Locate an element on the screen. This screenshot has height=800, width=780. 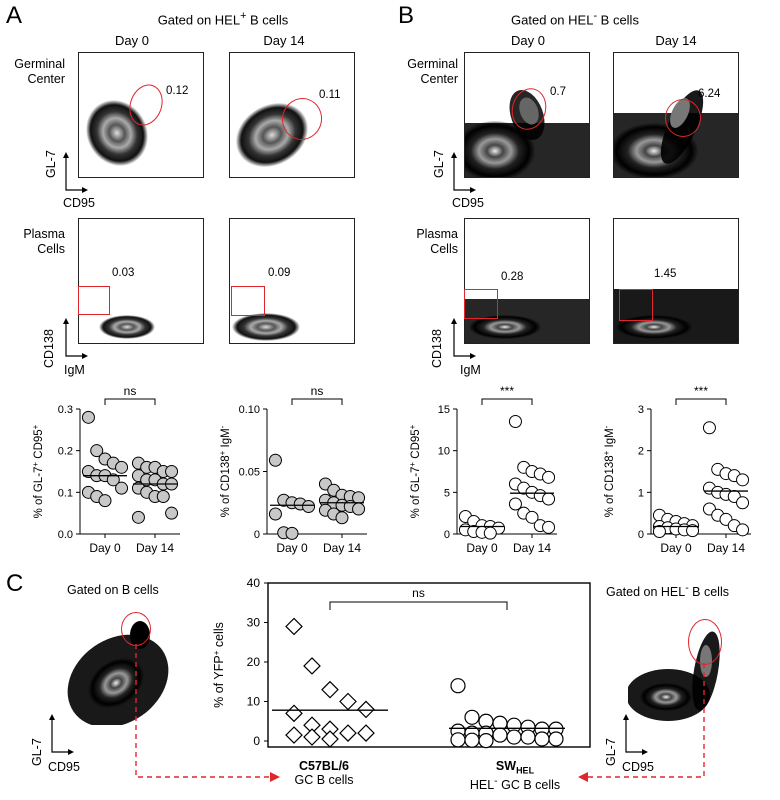
panel-c-right-header: Gated on HEL- B cells is located at coordinates (667, 591).